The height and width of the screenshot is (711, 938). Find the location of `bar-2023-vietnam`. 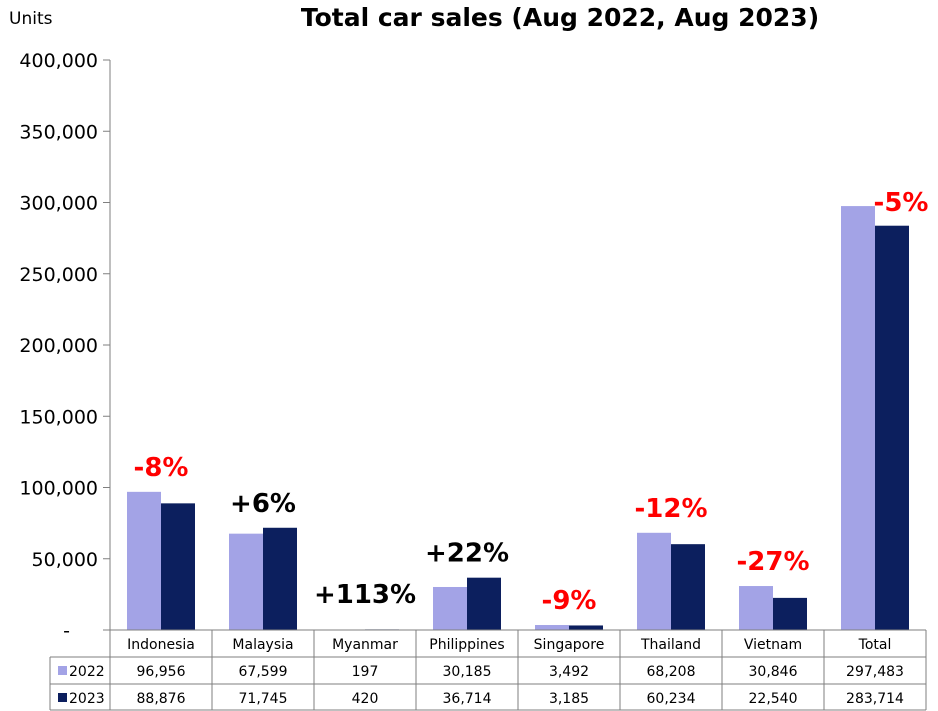

bar-2023-vietnam is located at coordinates (790, 613).